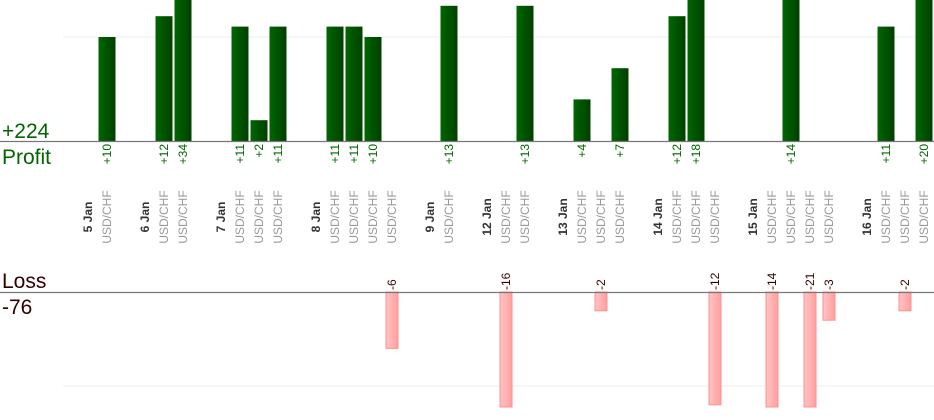  I want to click on profit-label: Profit, so click(26, 157).